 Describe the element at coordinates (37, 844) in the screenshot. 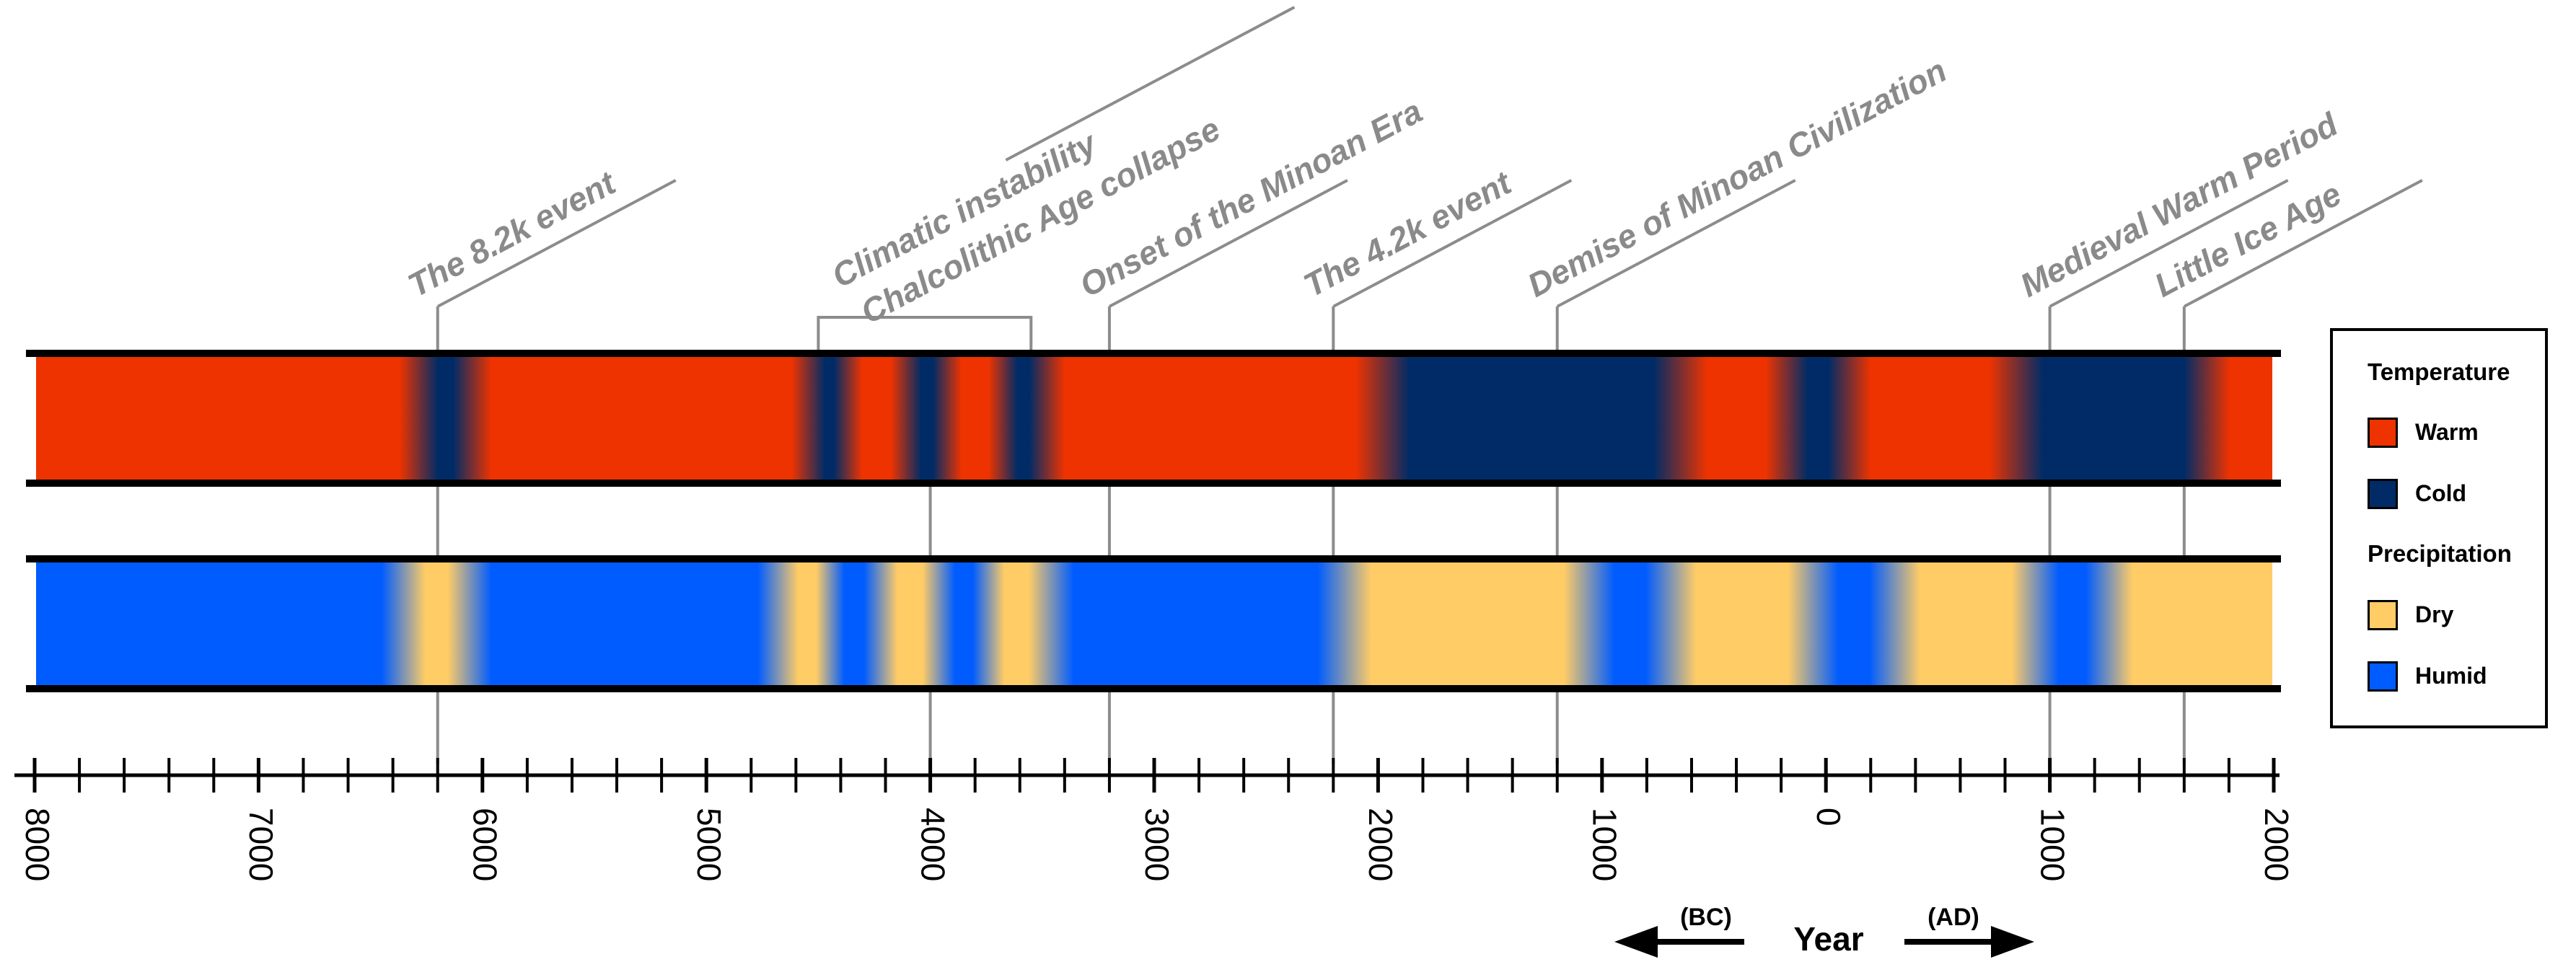

I see `x-tick-label: 8000` at that location.